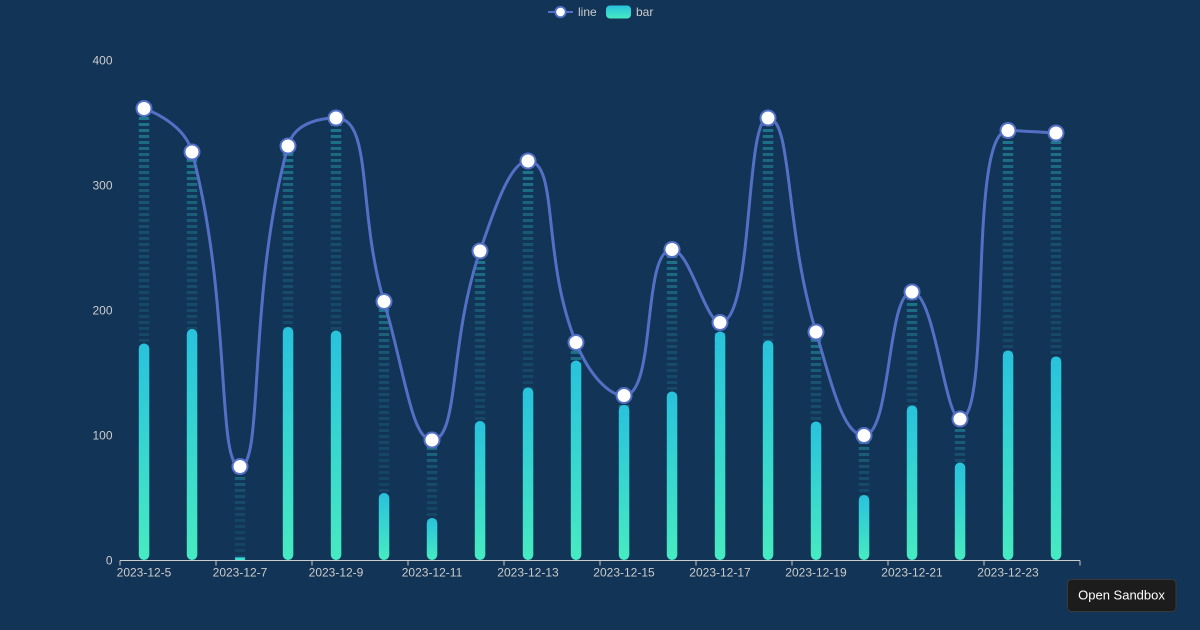  Describe the element at coordinates (336, 573) in the screenshot. I see `svg-text: 2023-12-9` at that location.